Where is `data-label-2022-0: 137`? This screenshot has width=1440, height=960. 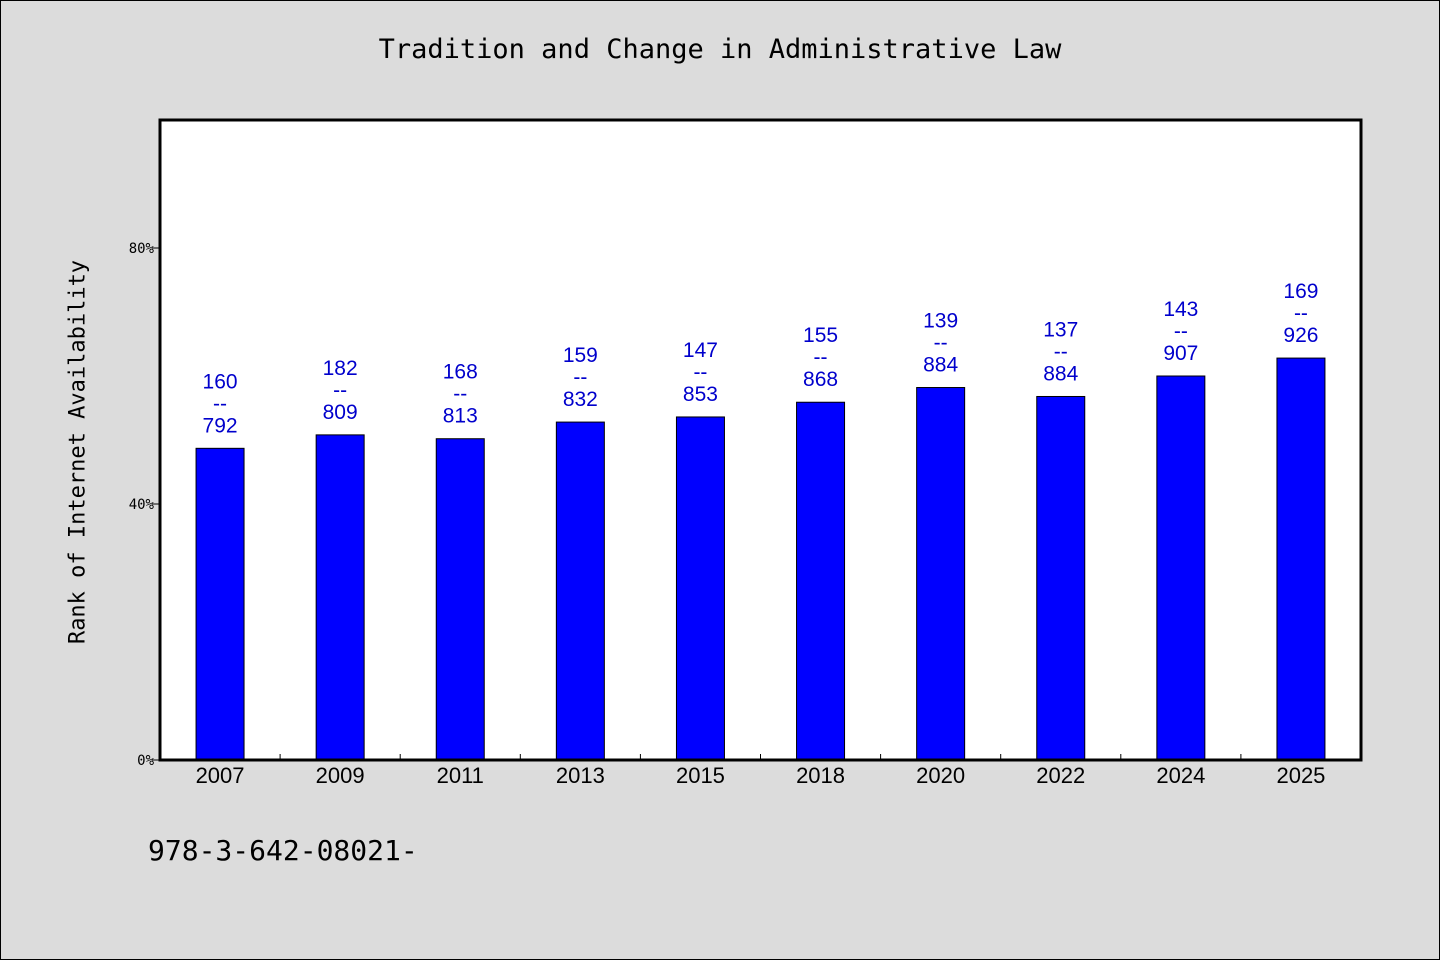 data-label-2022-0: 137 is located at coordinates (1060, 329).